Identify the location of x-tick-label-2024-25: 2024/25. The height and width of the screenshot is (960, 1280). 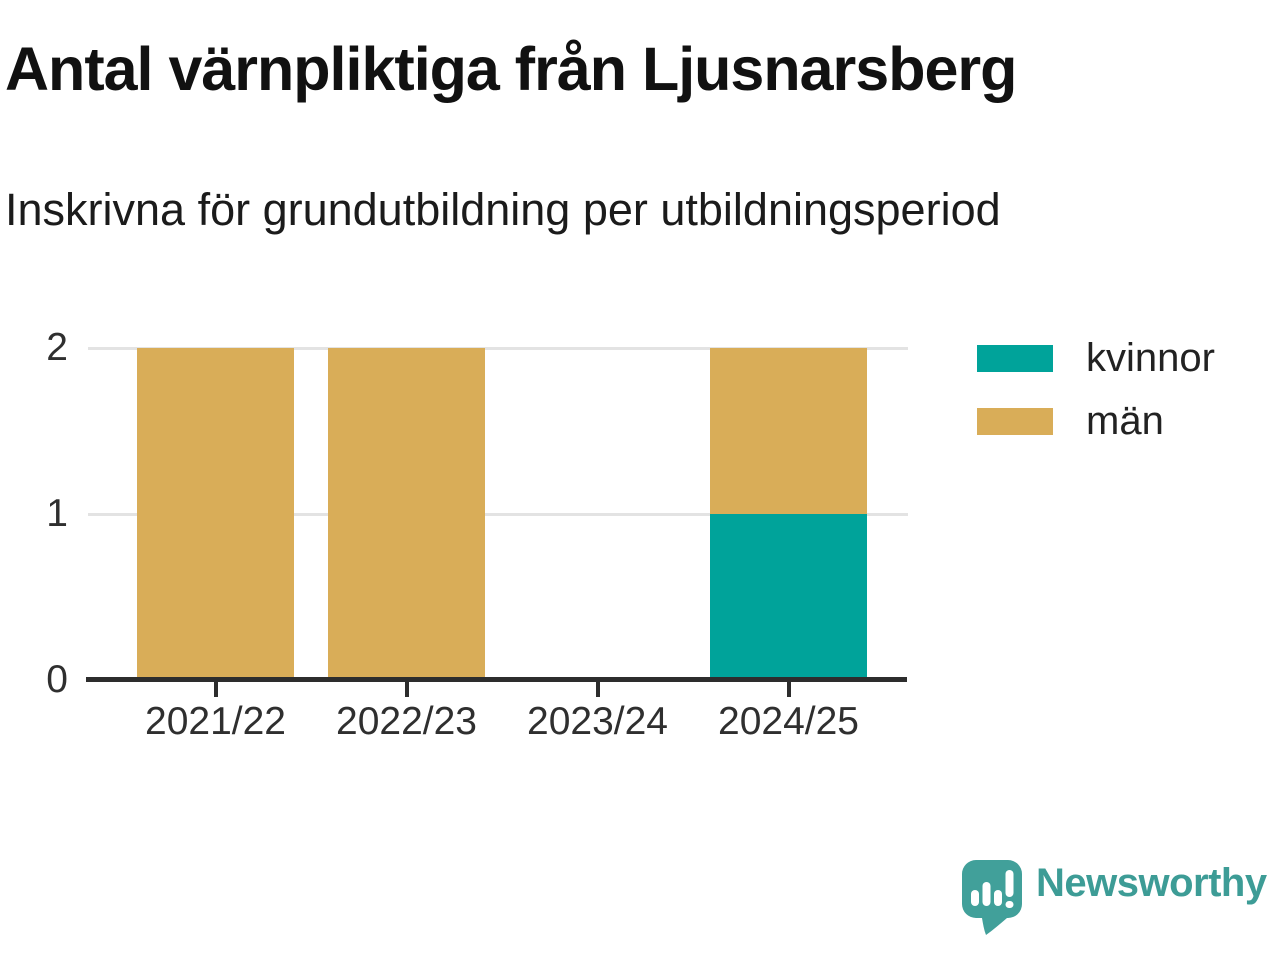
(788, 721).